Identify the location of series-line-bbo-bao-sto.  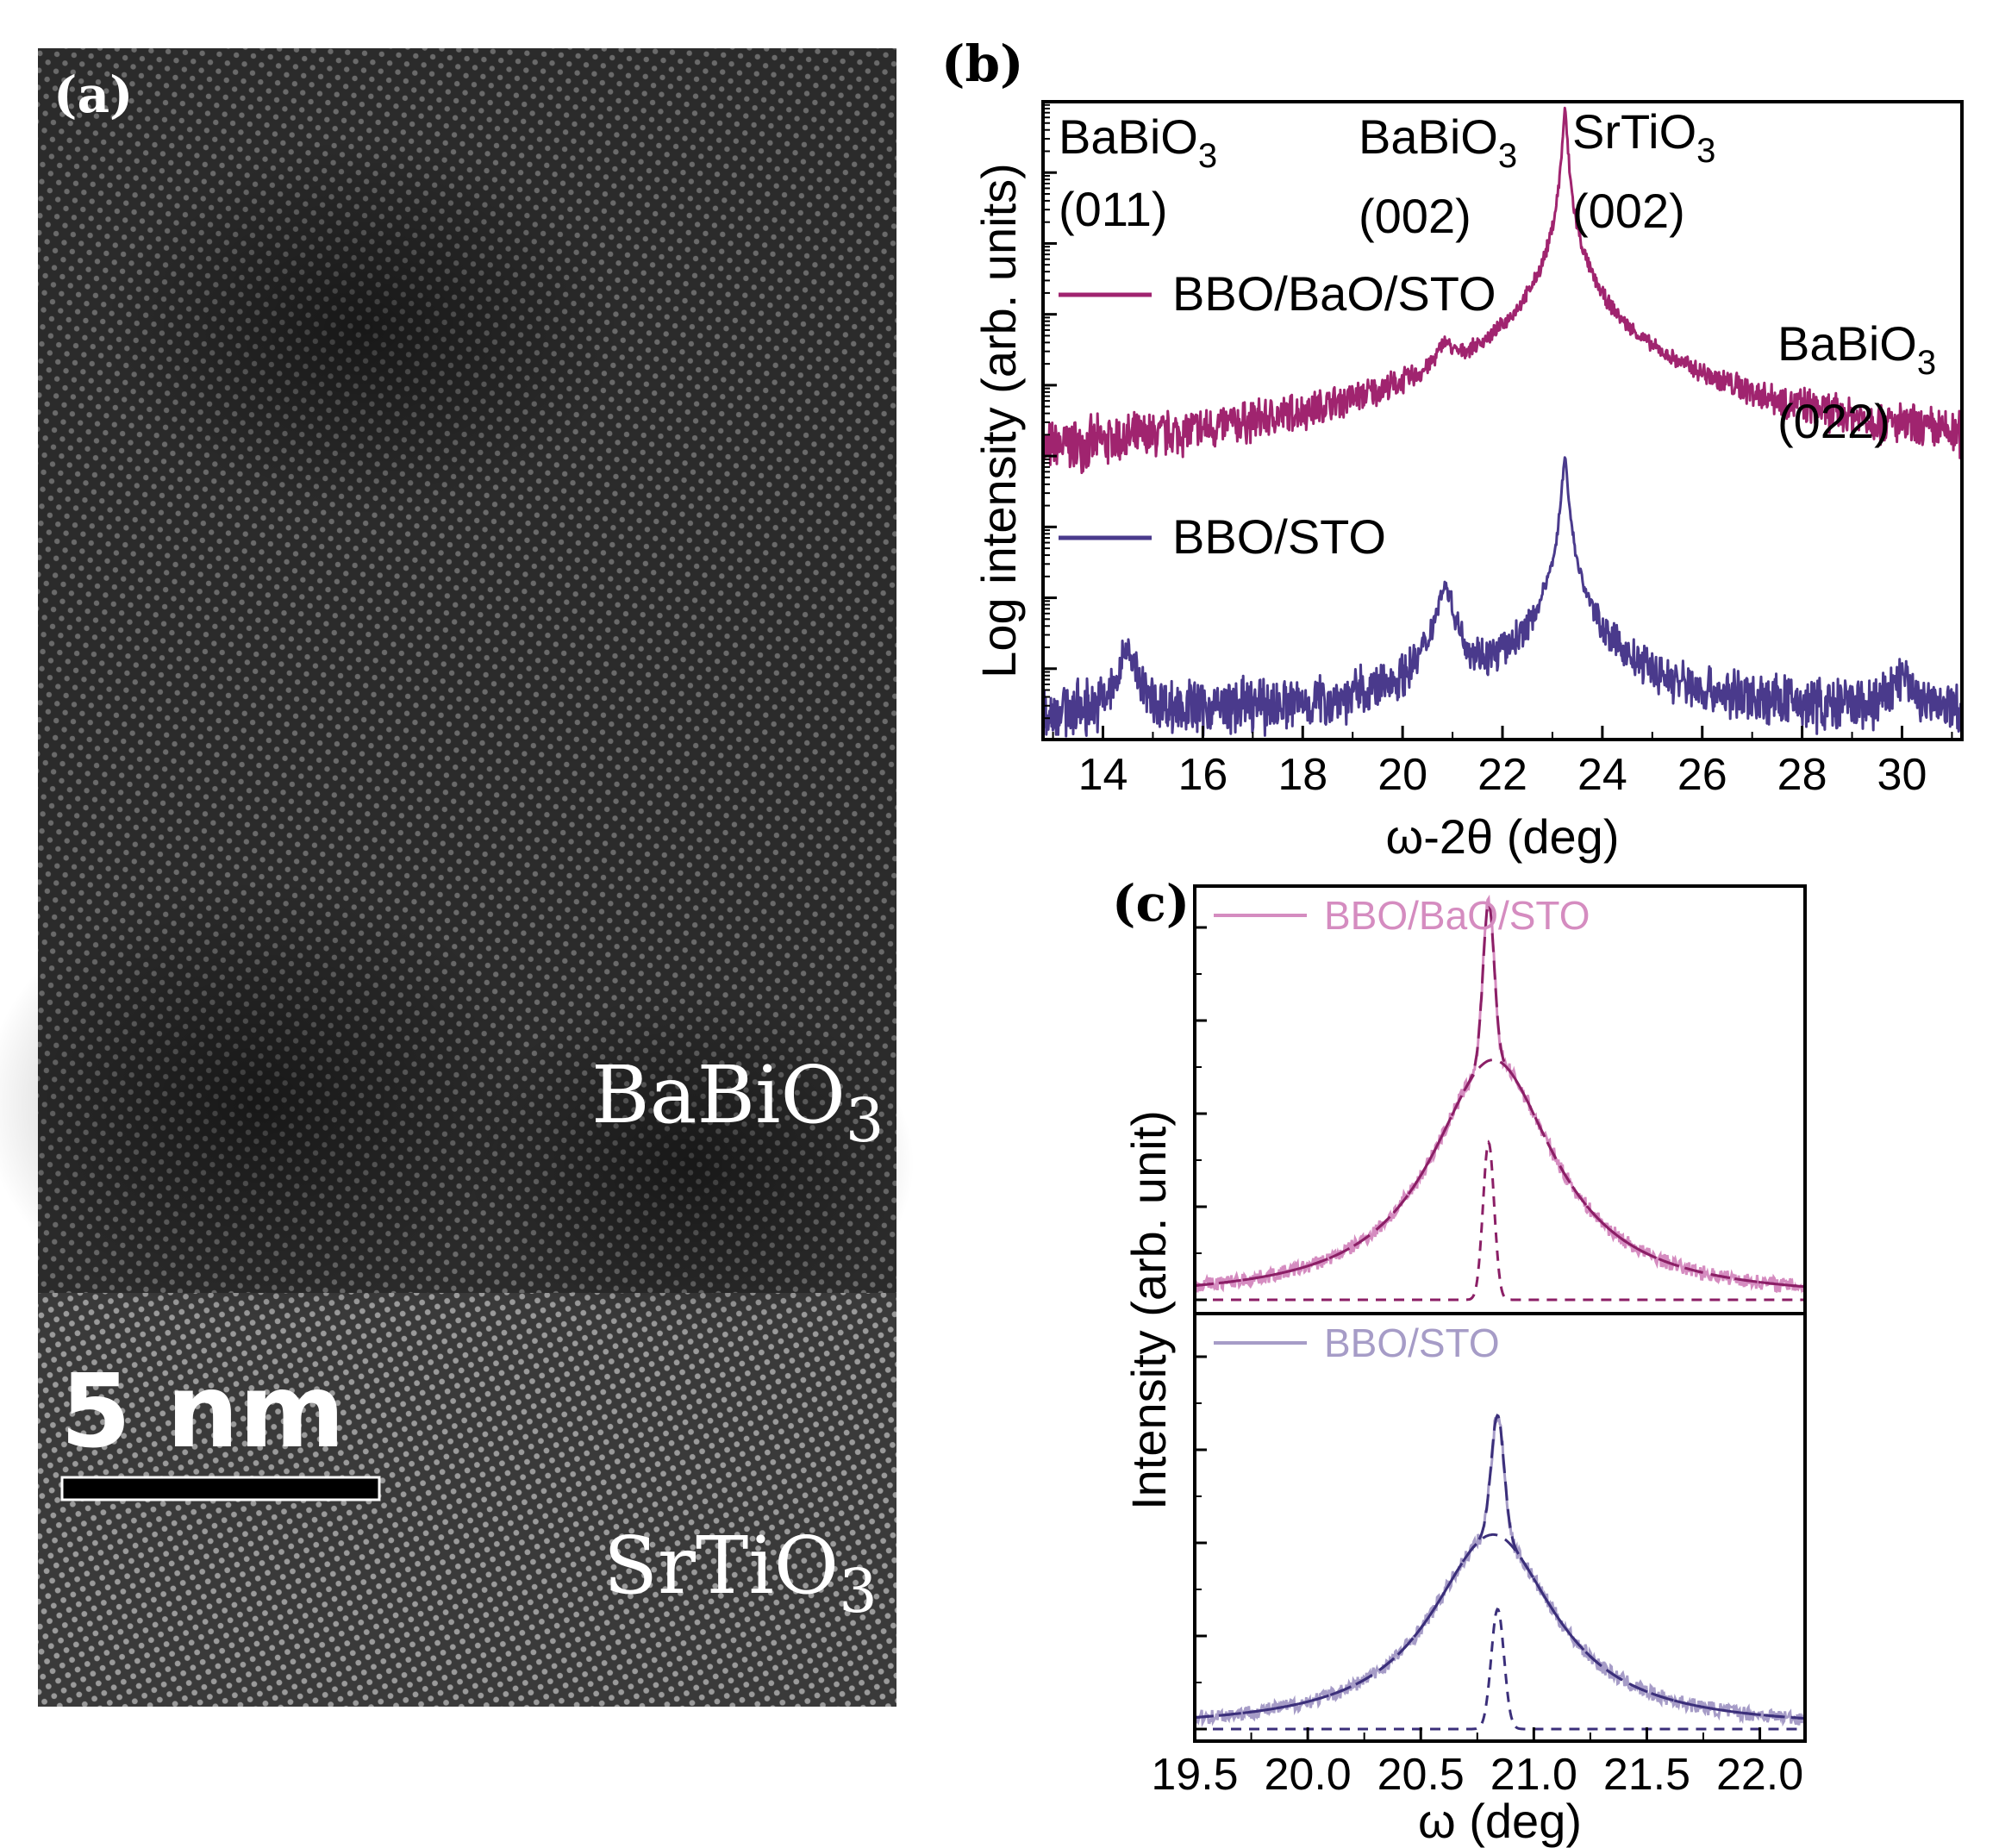
(1502, 292).